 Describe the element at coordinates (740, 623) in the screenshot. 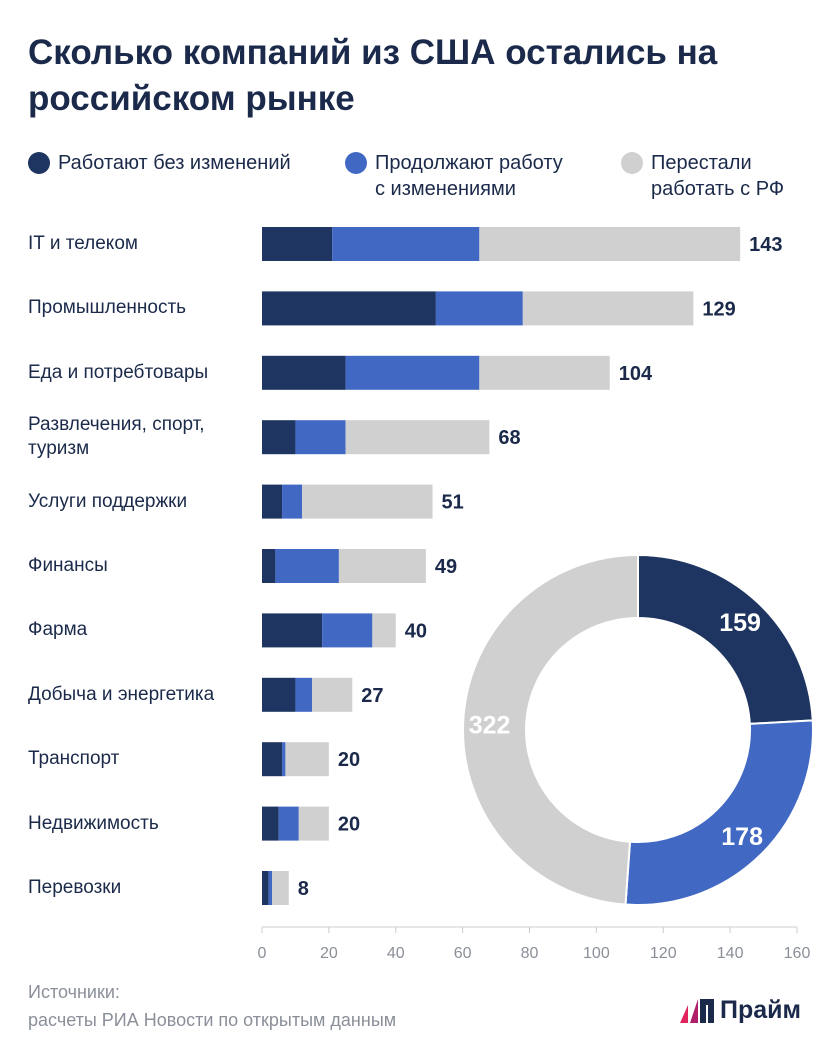

I see `donut-label: 159` at that location.